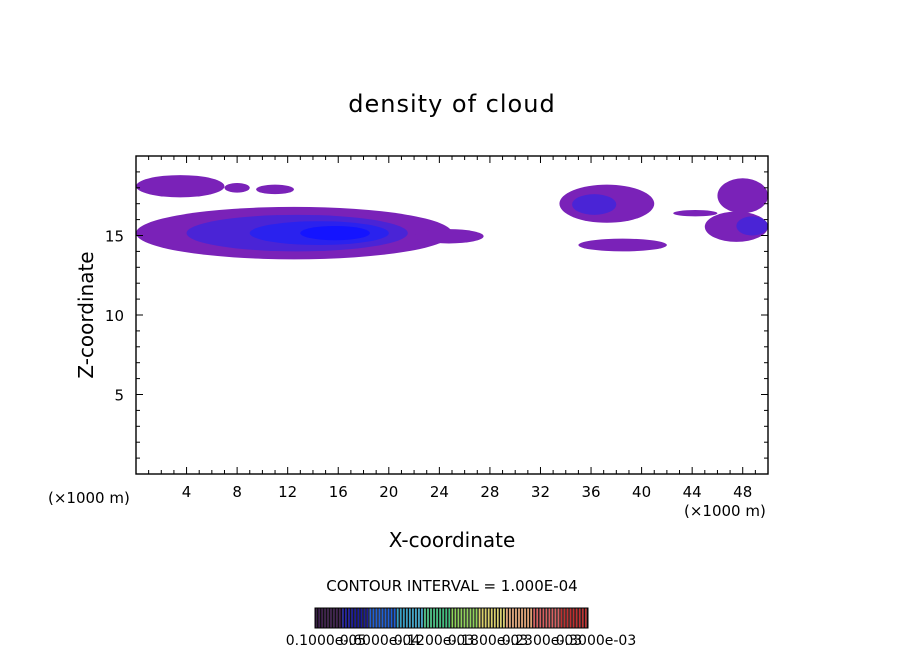 The height and width of the screenshot is (654, 904). Describe the element at coordinates (89, 498) in the screenshot. I see `x-unit-left: (×1000 m)` at that location.